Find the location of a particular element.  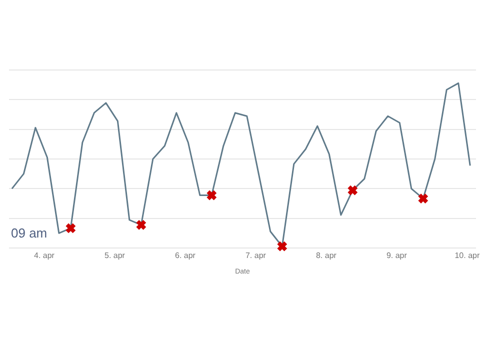

x-tick-label: 5. apr is located at coordinates (115, 255).